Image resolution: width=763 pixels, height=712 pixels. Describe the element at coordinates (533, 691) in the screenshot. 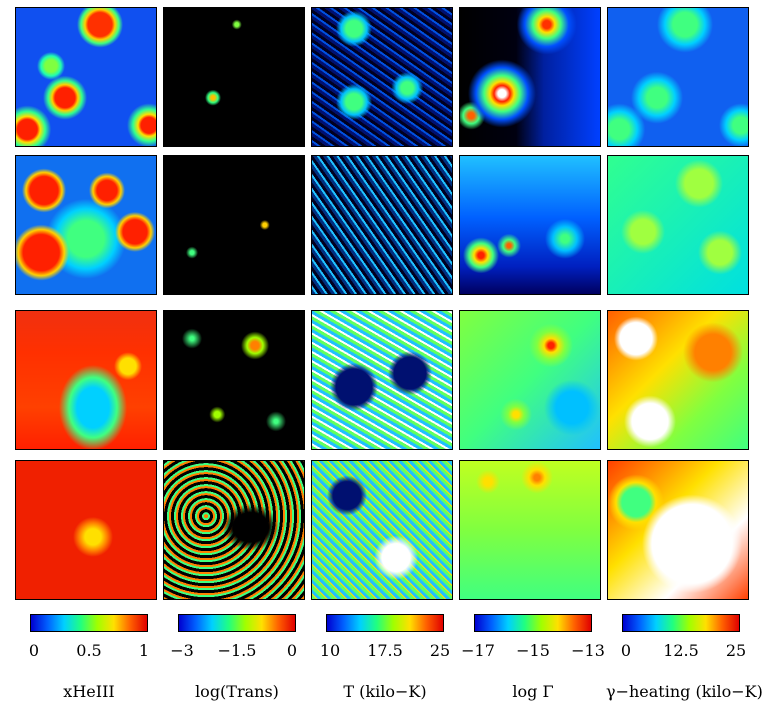

I see `label-gamma: log Γ` at that location.